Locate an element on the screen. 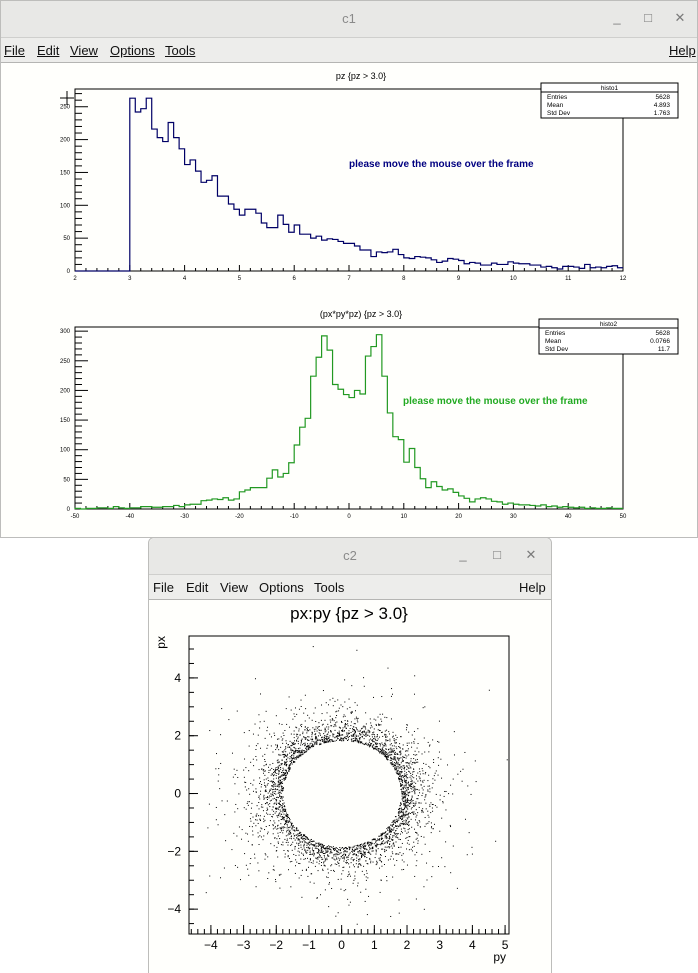 Image resolution: width=698 pixels, height=973 pixels. c2-titlebar: c2 _ □ ✕ is located at coordinates (350, 556).